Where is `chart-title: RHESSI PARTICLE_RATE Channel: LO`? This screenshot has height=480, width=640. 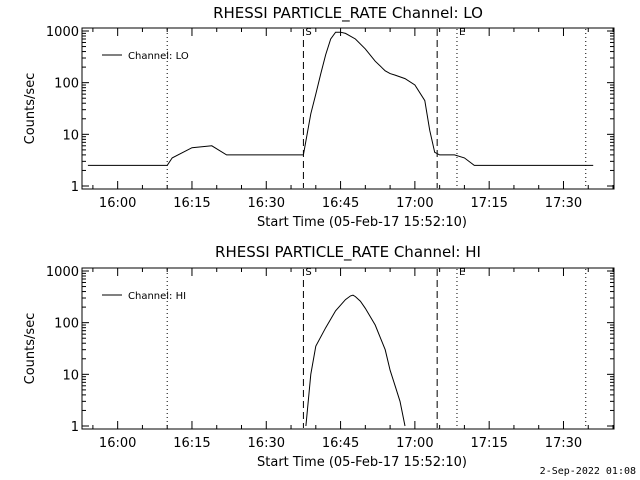 chart-title: RHESSI PARTICLE_RATE Channel: LO is located at coordinates (348, 13).